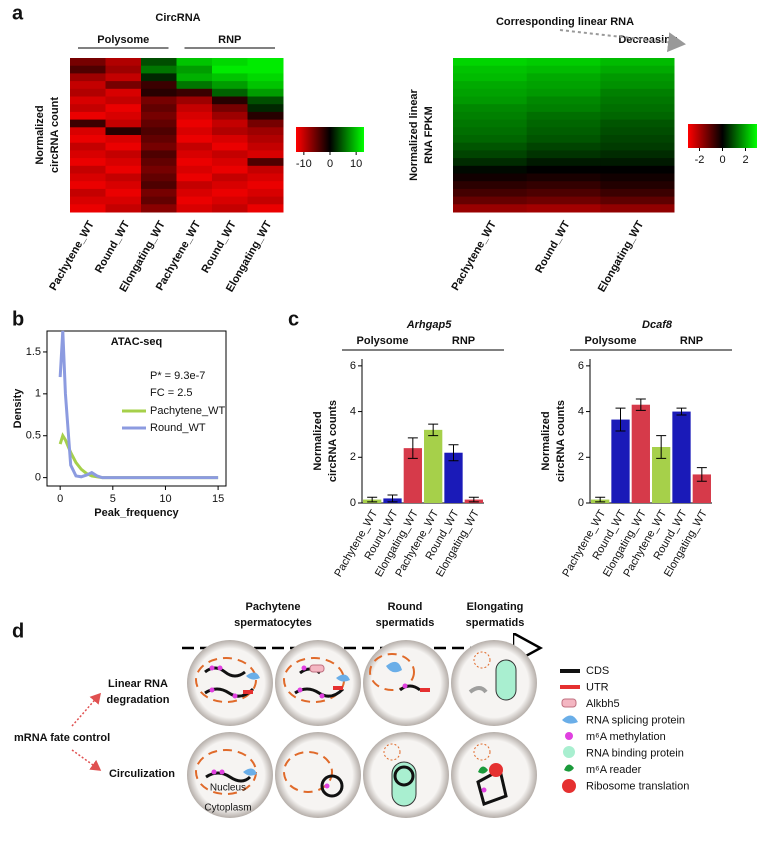 The height and width of the screenshot is (845, 758). Describe the element at coordinates (495, 623) in the screenshot. I see `stage-label: spermatids` at that location.